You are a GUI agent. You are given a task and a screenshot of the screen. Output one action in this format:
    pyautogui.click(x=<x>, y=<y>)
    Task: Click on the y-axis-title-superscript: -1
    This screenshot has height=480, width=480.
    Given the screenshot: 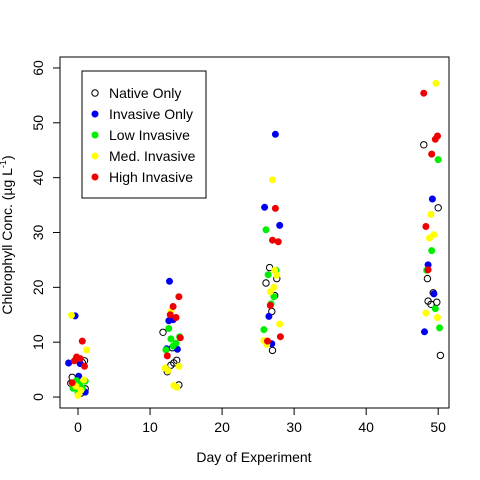 What is the action you would take?
    pyautogui.click(x=4, y=164)
    